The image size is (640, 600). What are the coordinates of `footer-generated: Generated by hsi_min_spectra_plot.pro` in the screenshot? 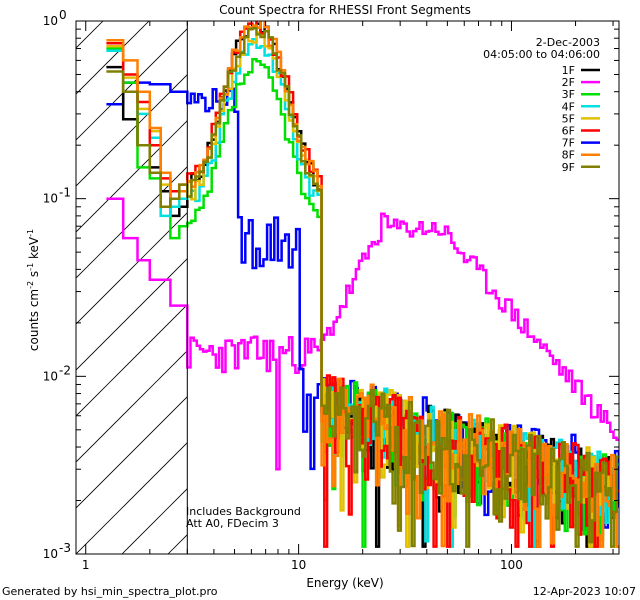 It's located at (110, 591).